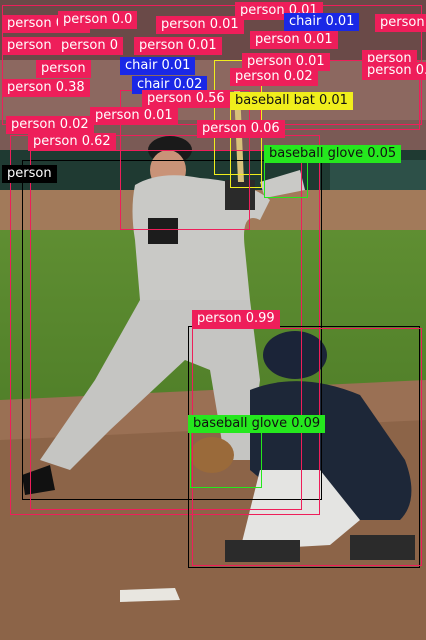  I want to click on label-person-f: person 0.01, so click(200, 25).